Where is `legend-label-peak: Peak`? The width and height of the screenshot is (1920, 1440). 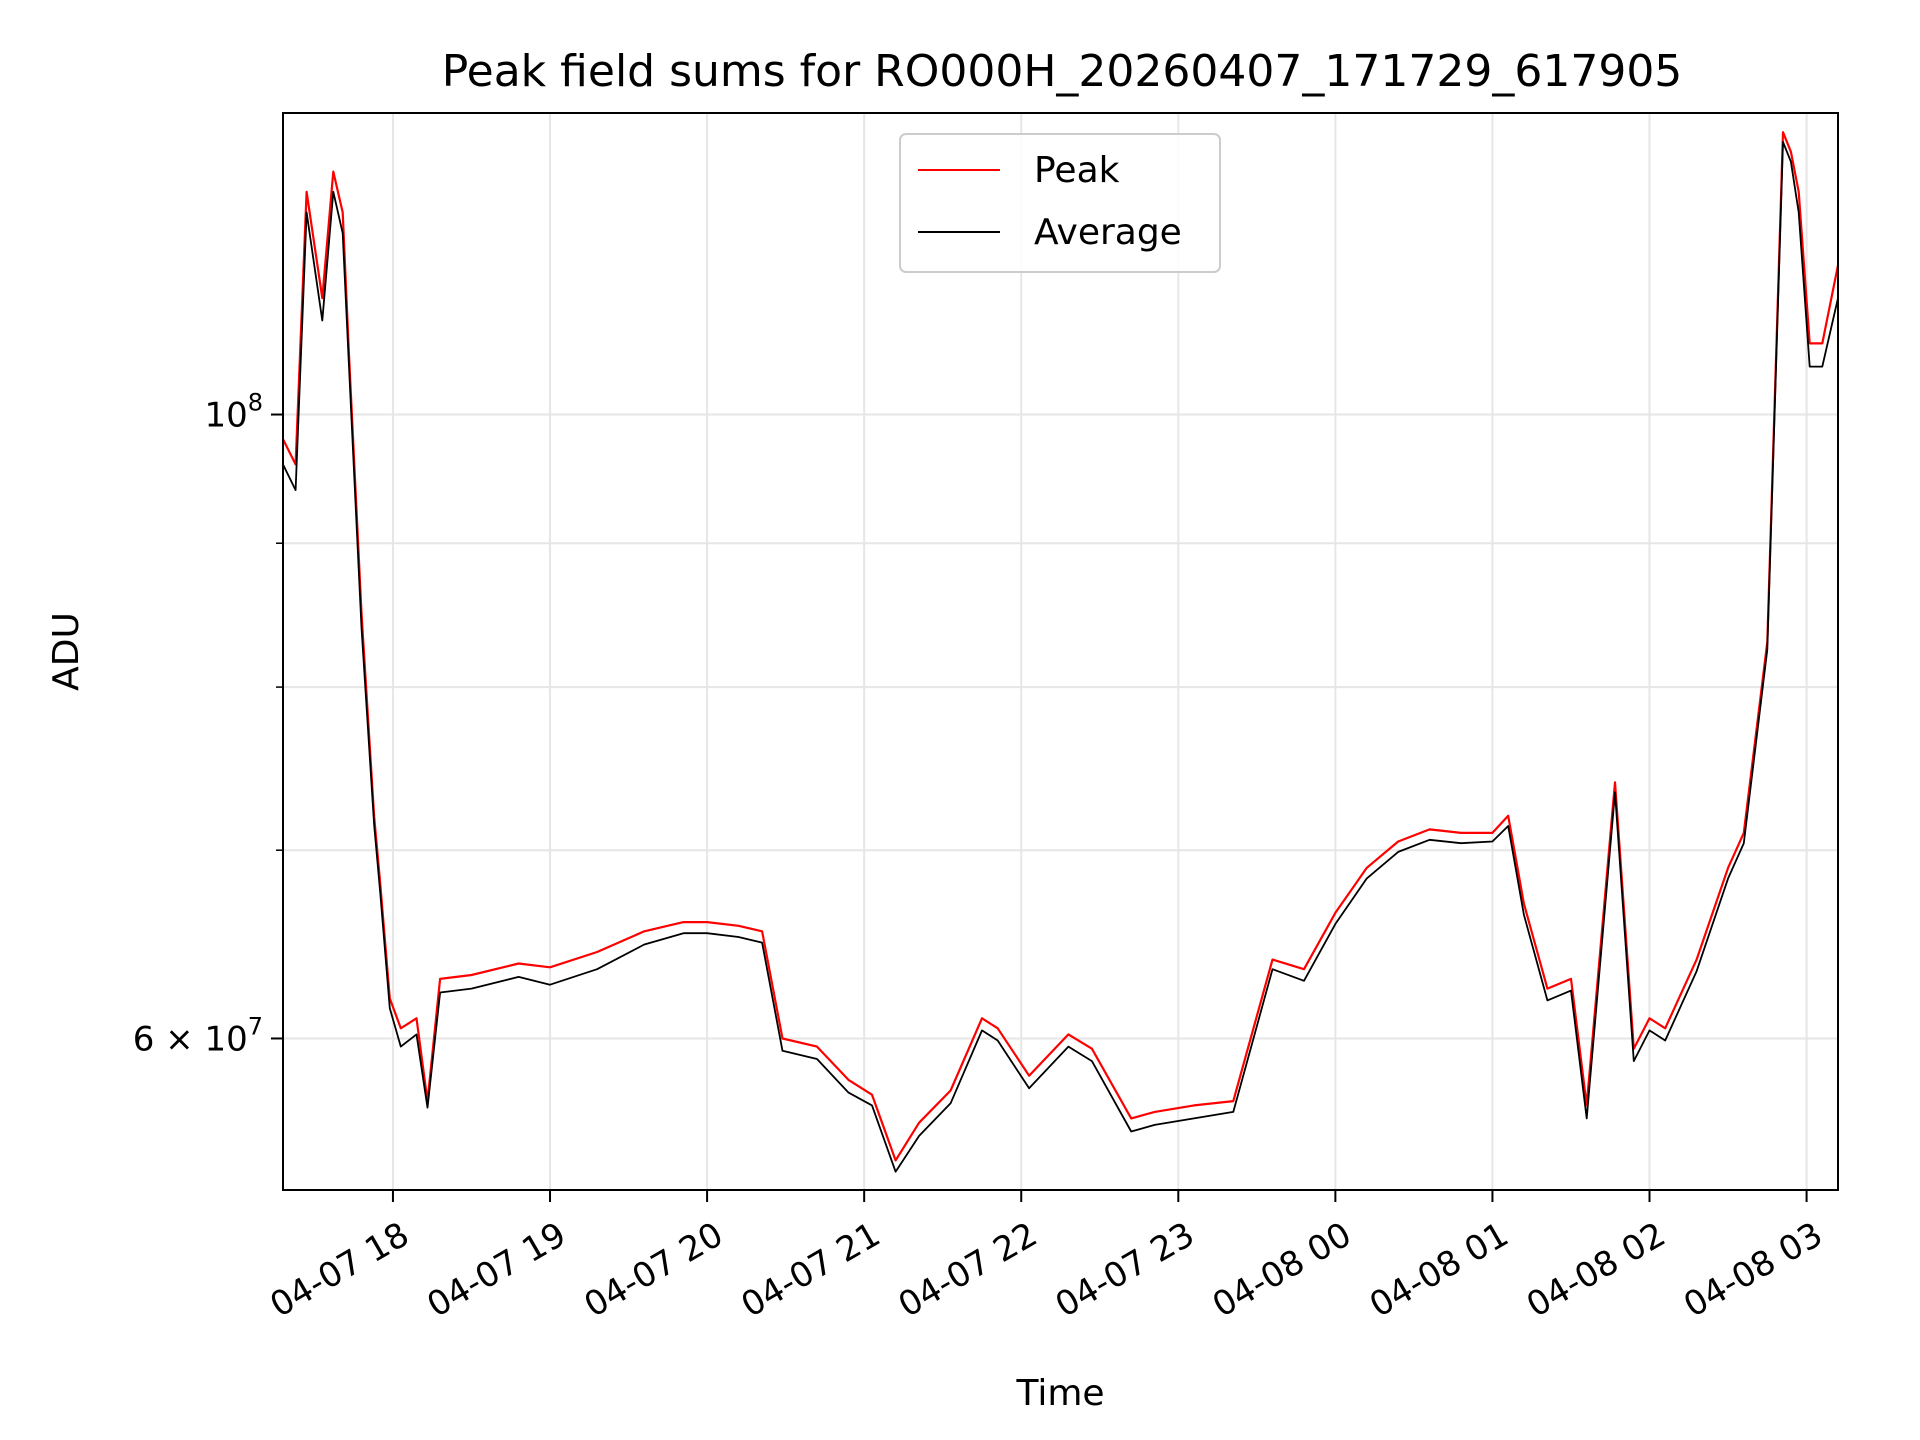 legend-label-peak: Peak is located at coordinates (1077, 170).